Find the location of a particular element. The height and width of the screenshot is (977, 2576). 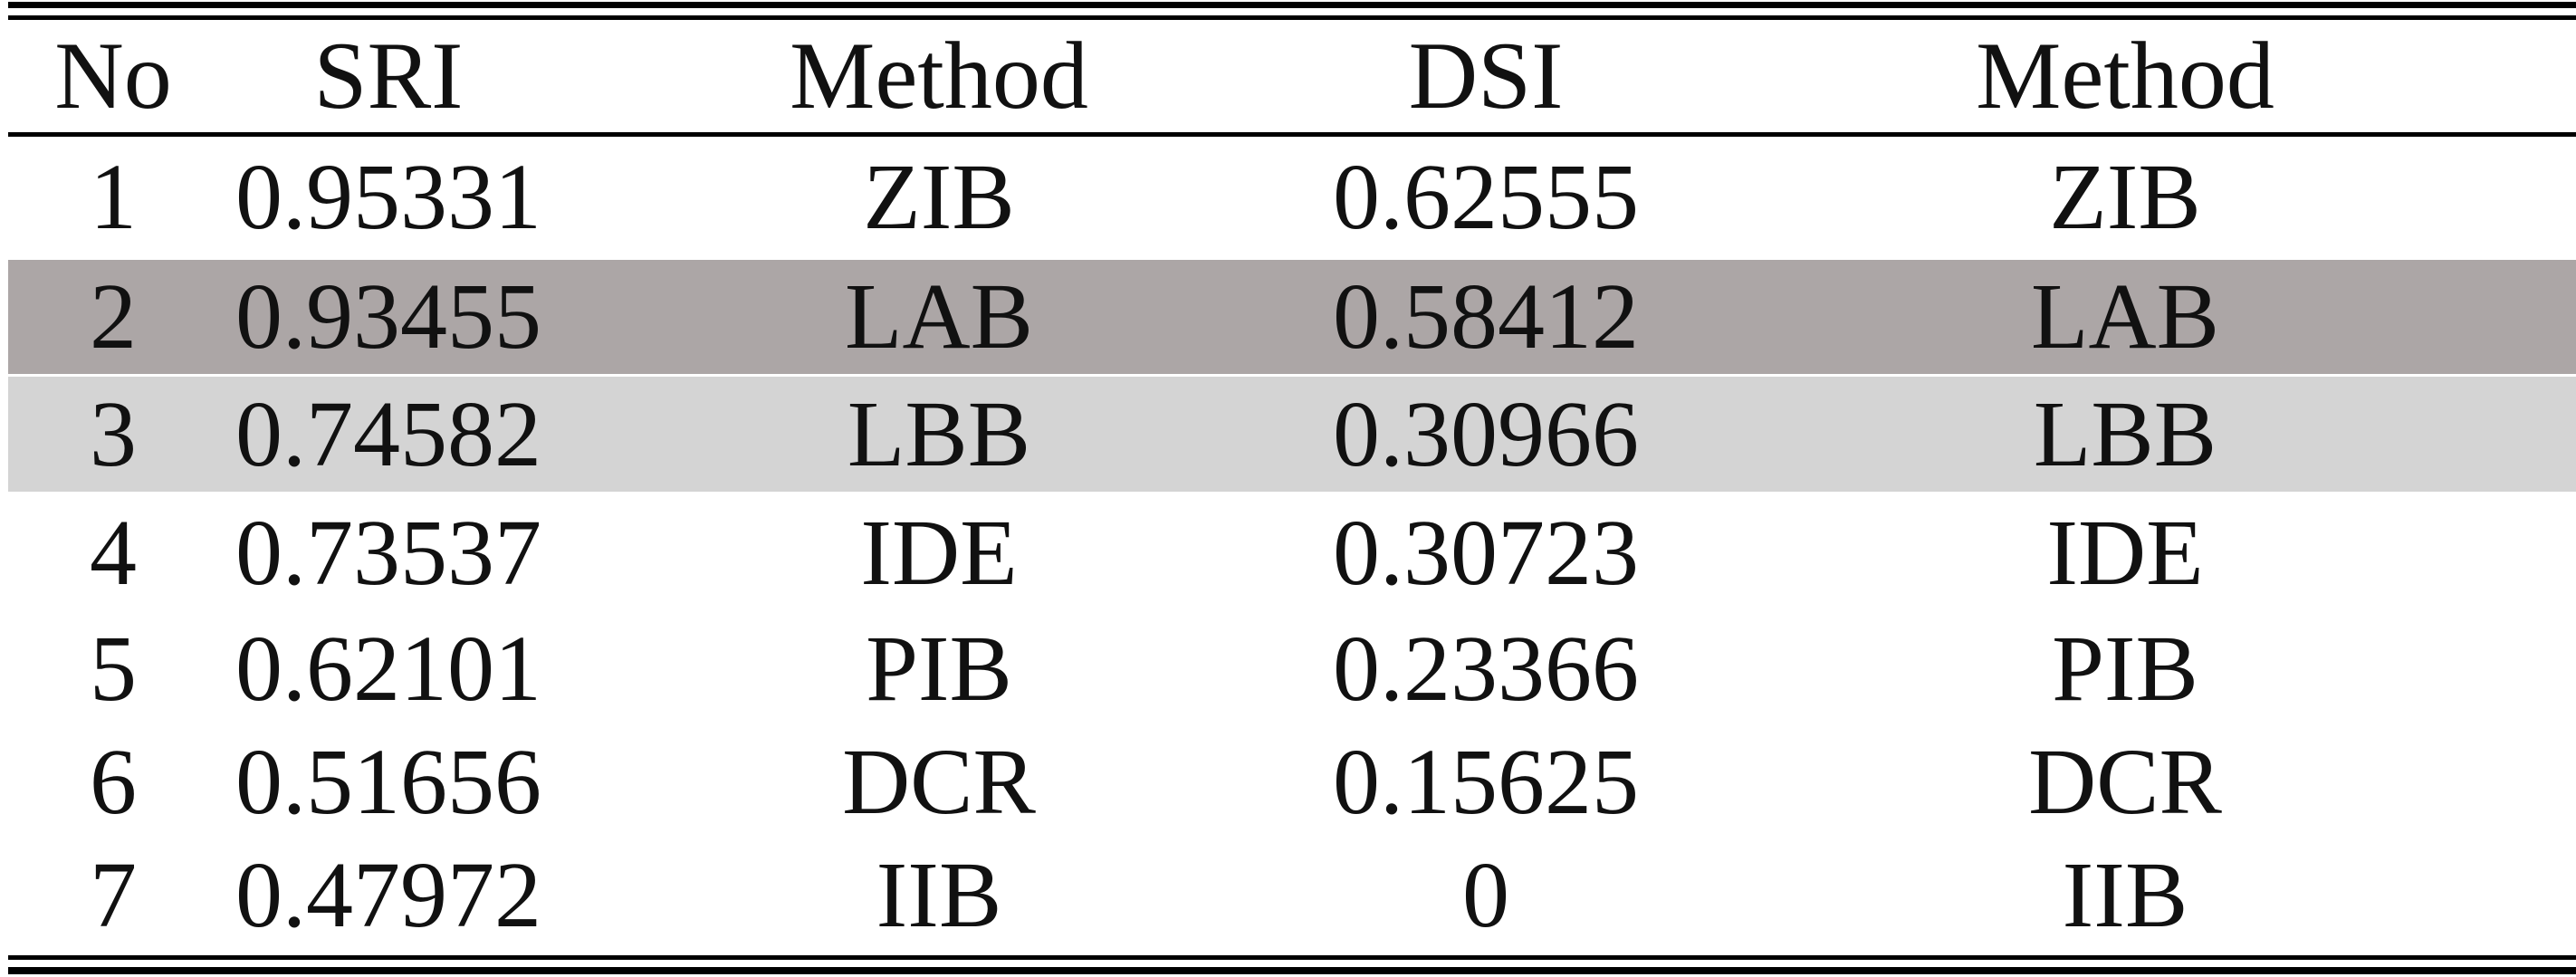

cell-dsi: 0.30723 is located at coordinates (1486, 553).